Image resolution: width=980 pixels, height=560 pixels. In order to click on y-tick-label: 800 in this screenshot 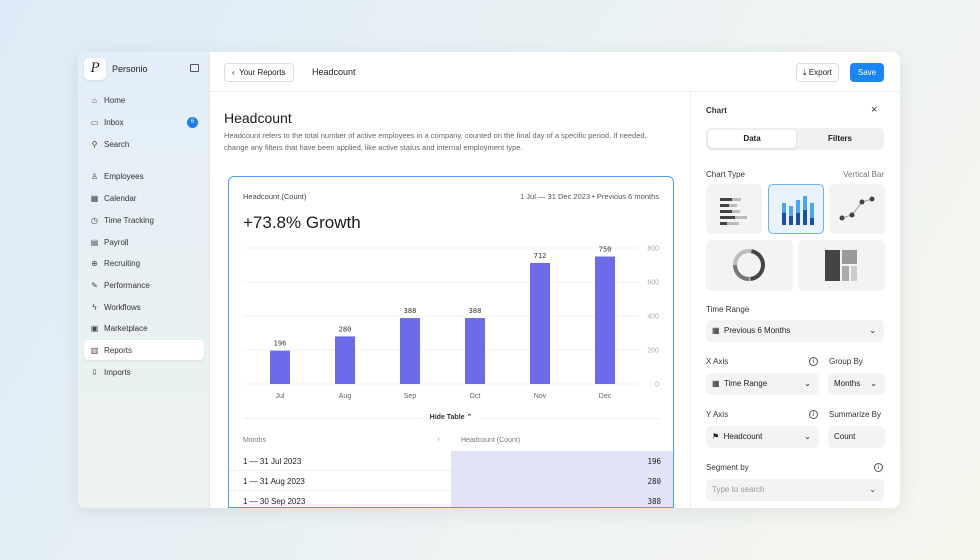, I will do `click(653, 249)`.